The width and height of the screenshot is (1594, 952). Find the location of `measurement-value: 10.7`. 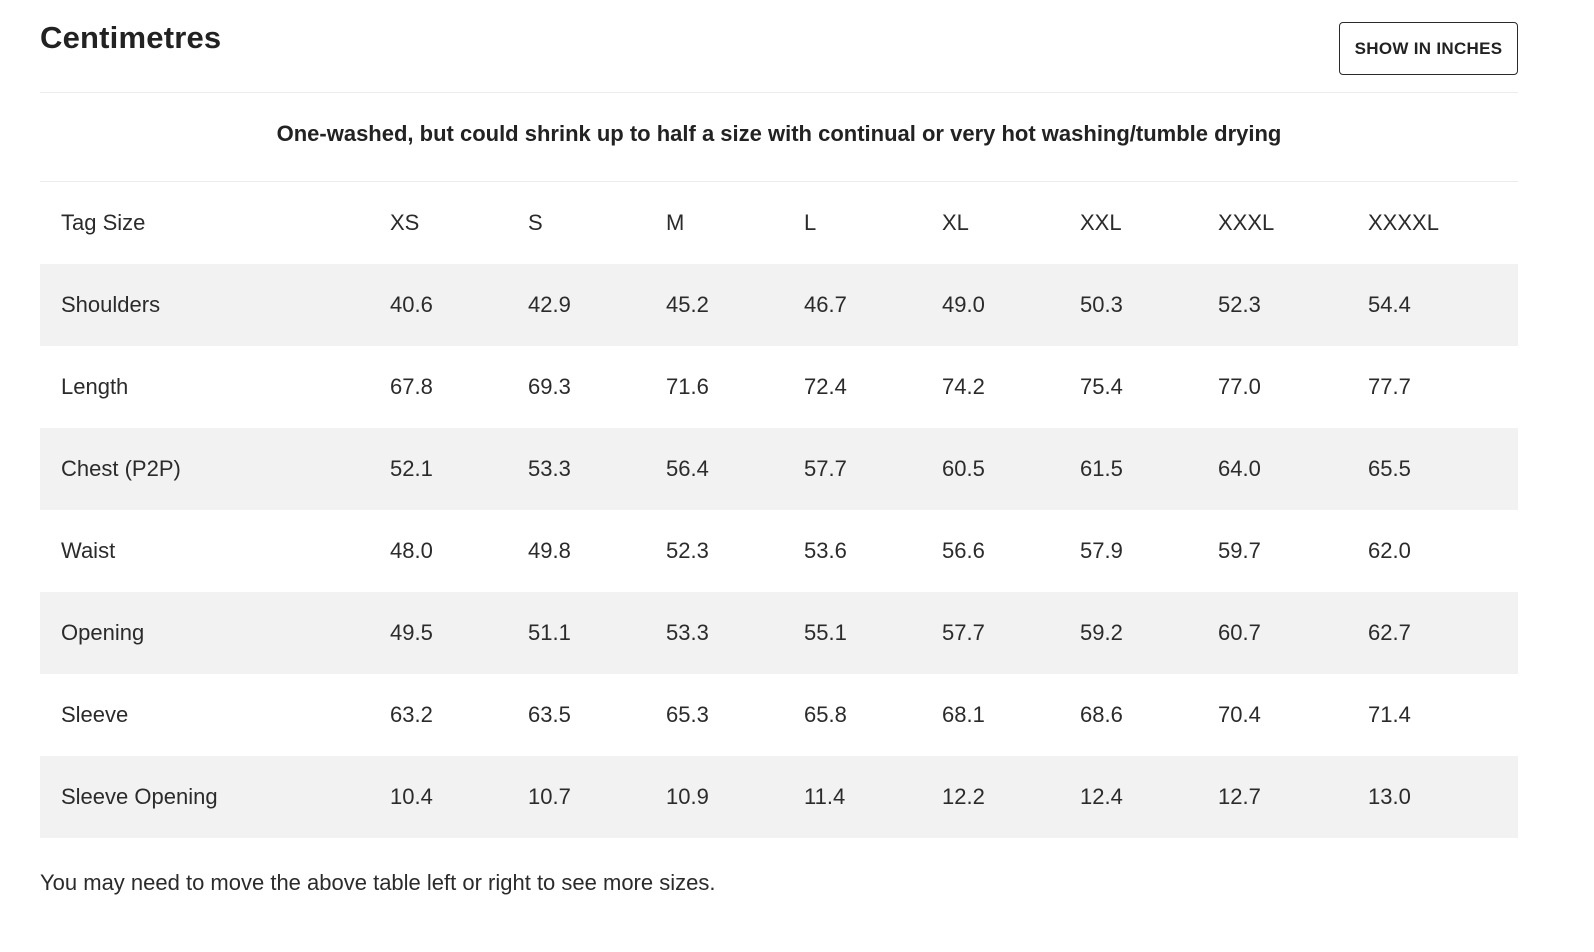

measurement-value: 10.7 is located at coordinates (549, 796).